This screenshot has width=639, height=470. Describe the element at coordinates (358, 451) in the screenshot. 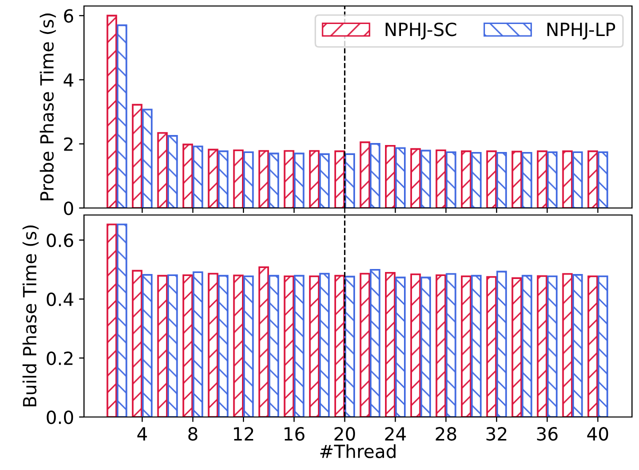

I see `x-axis-title: #Thread` at that location.